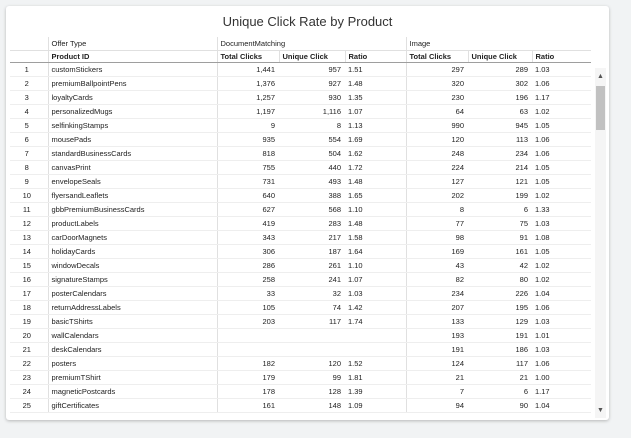  I want to click on img-unique-click-cell: 91, so click(500, 237).